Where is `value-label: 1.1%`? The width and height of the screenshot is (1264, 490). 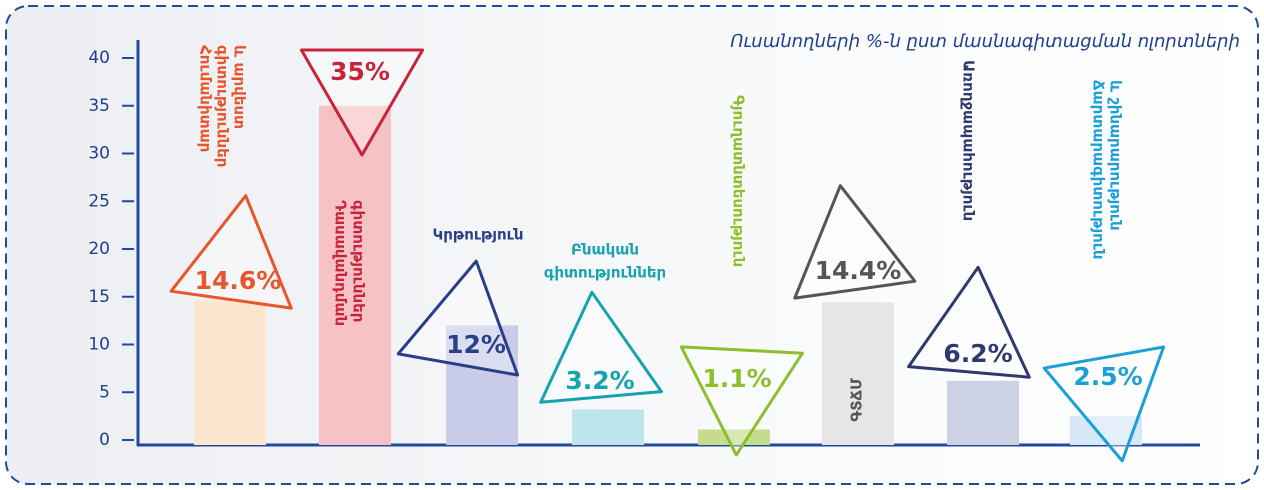
value-label: 1.1% is located at coordinates (736, 378).